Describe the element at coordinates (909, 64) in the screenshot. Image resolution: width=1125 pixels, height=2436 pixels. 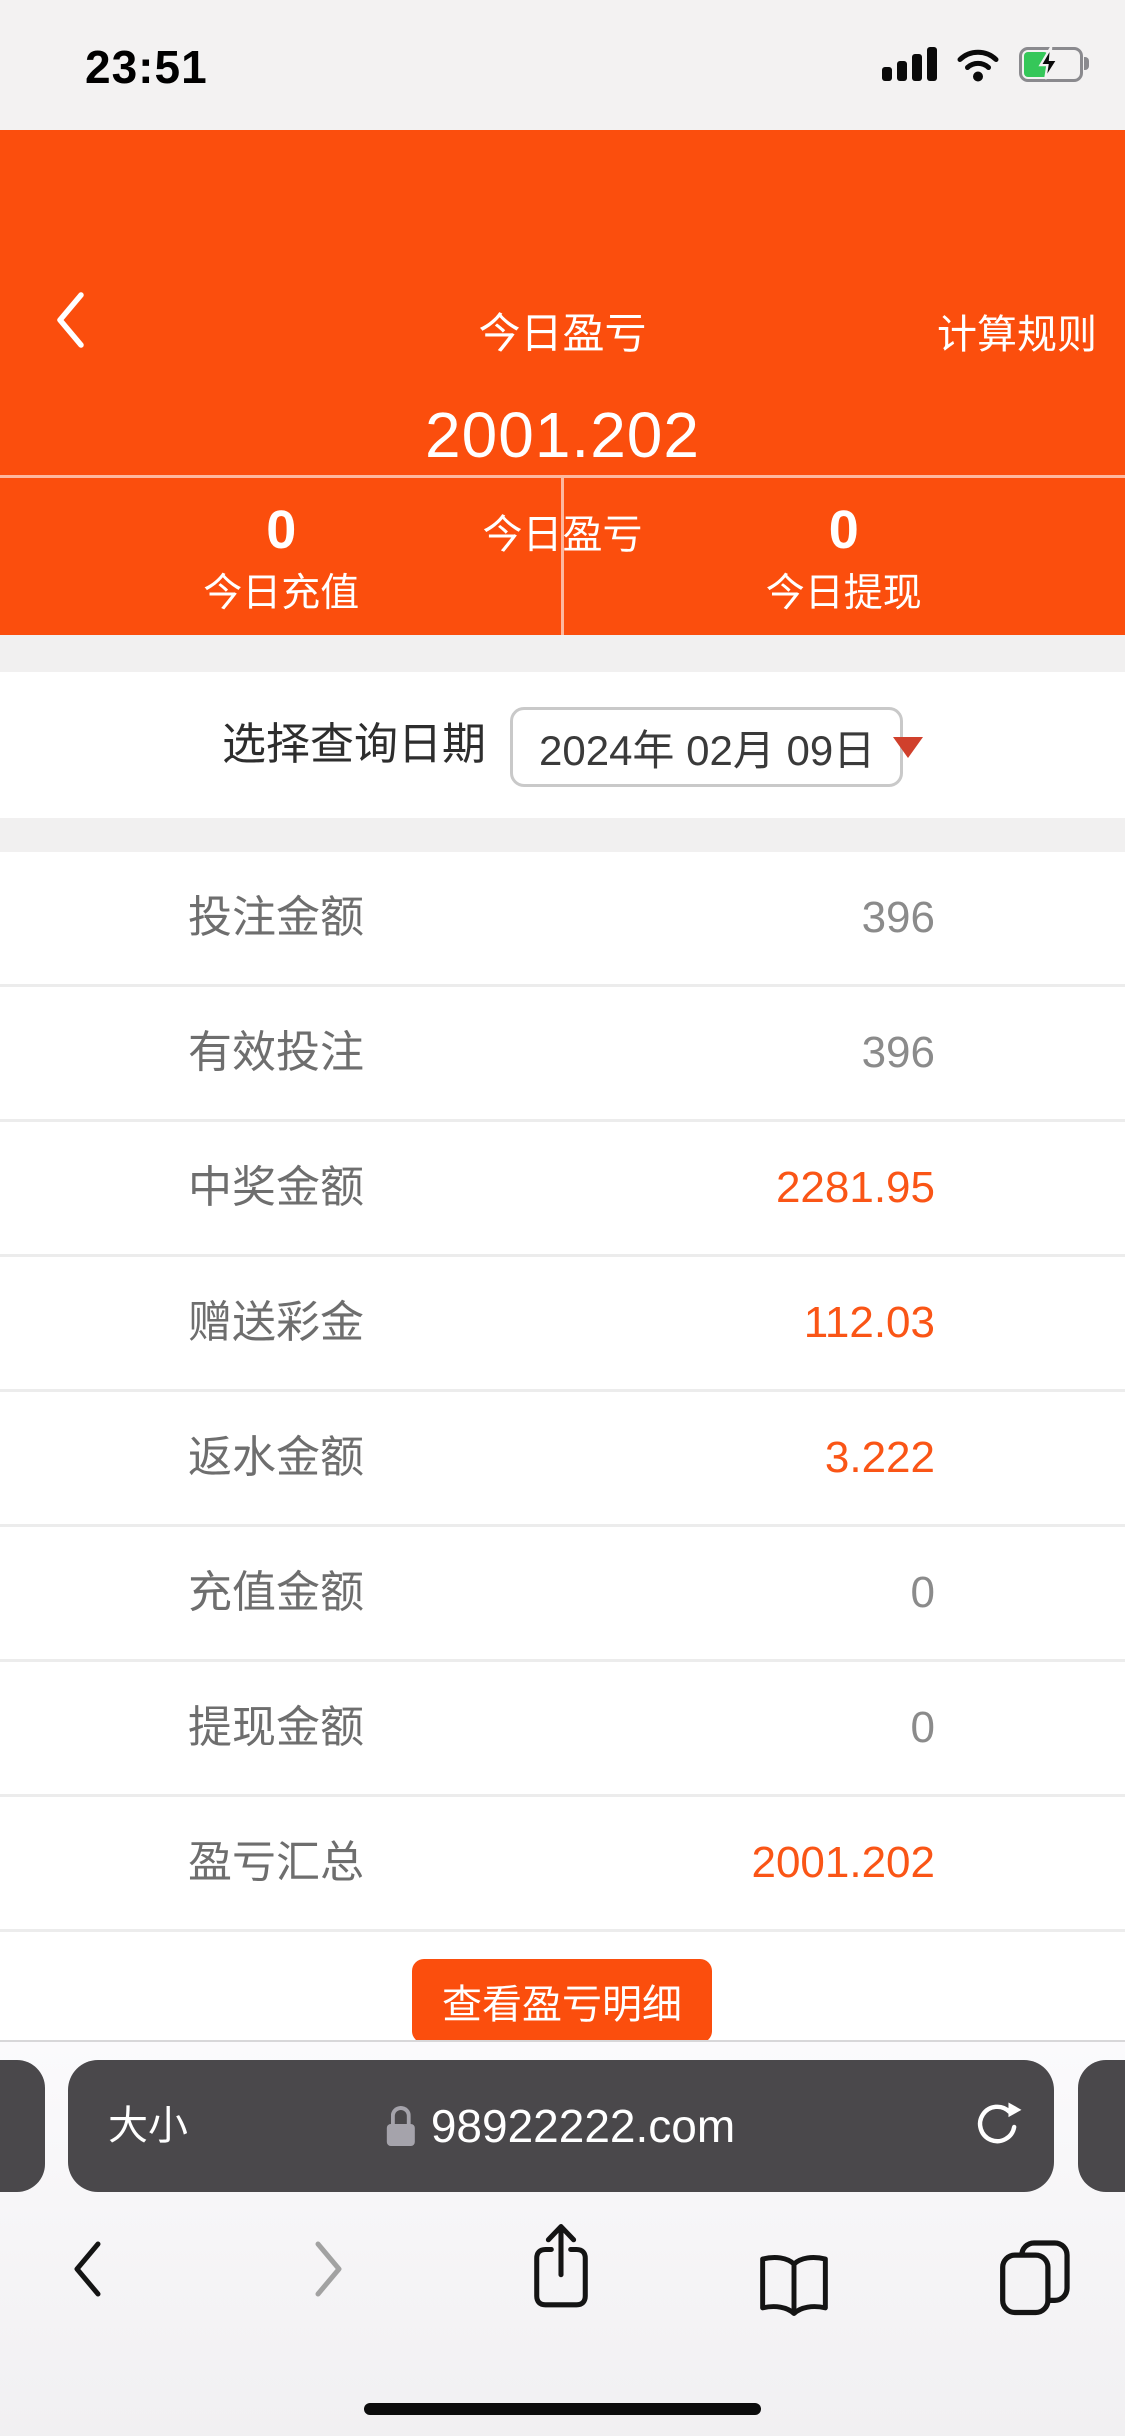
I see `cellular-signal-icon` at that location.